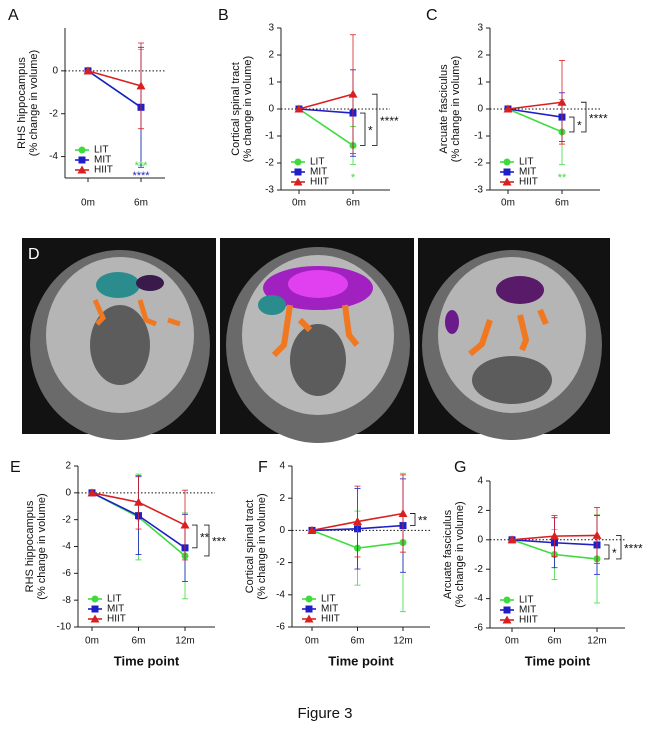 The image size is (650, 730). I want to click on panel-letter: D, so click(34, 254).